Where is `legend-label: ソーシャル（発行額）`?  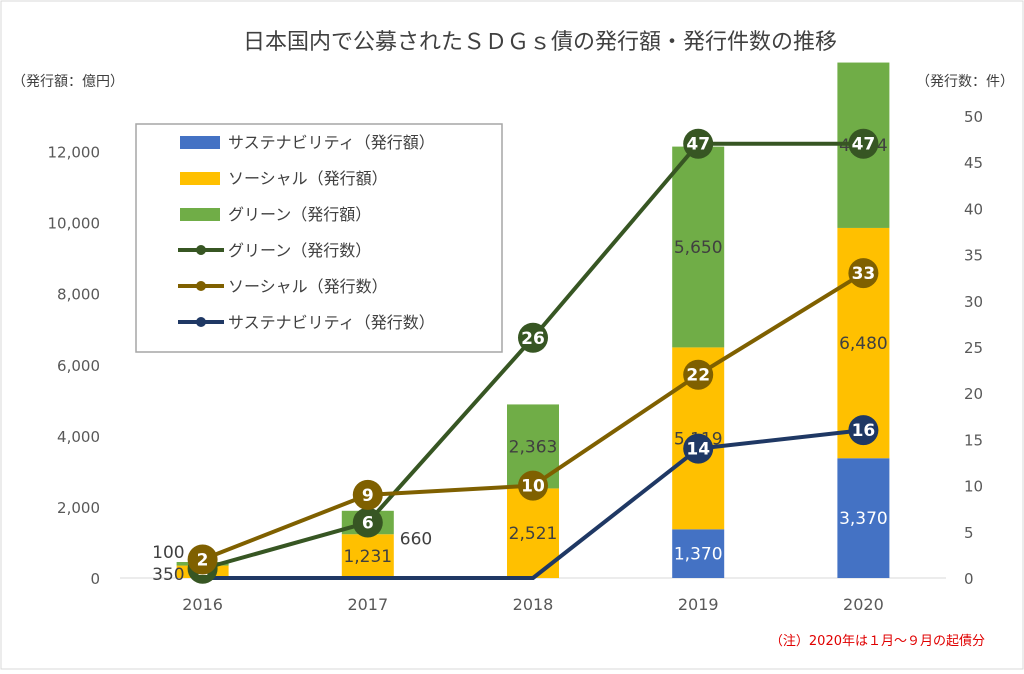 legend-label: ソーシャル（発行額） is located at coordinates (308, 178).